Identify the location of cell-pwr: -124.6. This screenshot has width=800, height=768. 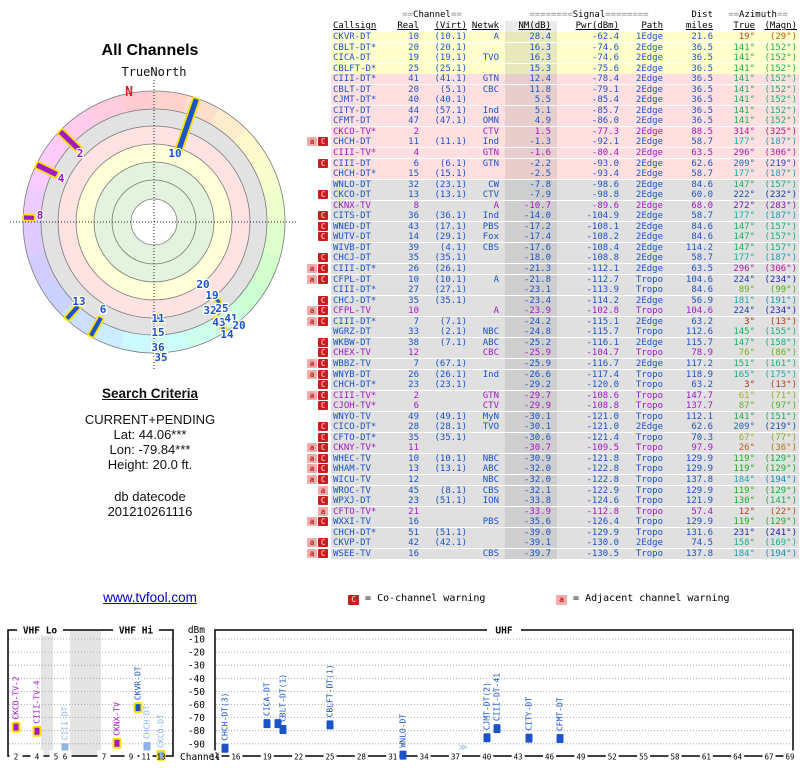
(602, 501).